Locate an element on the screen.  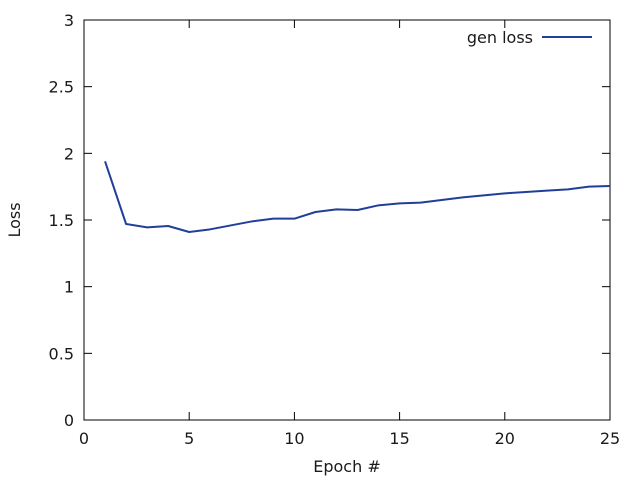
y-tick-label: 0 is located at coordinates (69, 420).